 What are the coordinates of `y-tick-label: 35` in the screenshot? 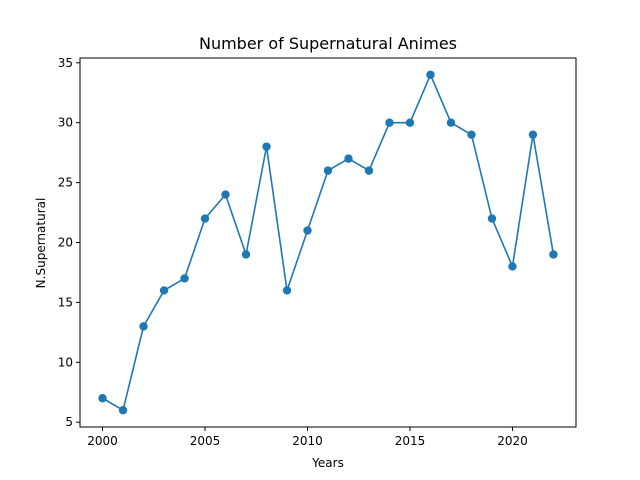 It's located at (65, 63).